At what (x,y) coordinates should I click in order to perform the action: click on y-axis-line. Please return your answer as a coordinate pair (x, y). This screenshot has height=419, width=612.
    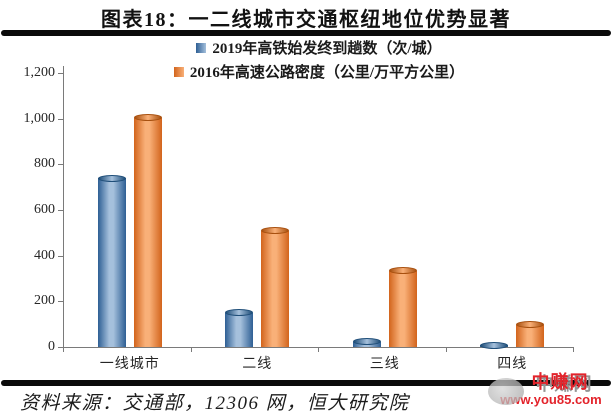
    Looking at the image, I should click on (63, 206).